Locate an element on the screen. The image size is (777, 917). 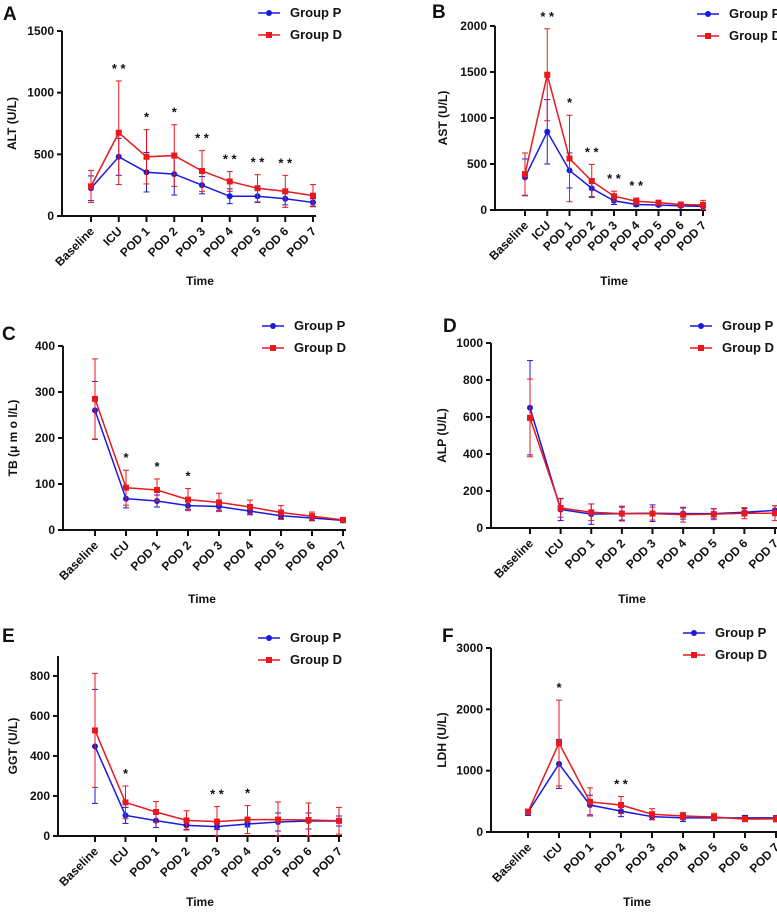
y-axis-label: ALT (U/L) is located at coordinates (12, 123).